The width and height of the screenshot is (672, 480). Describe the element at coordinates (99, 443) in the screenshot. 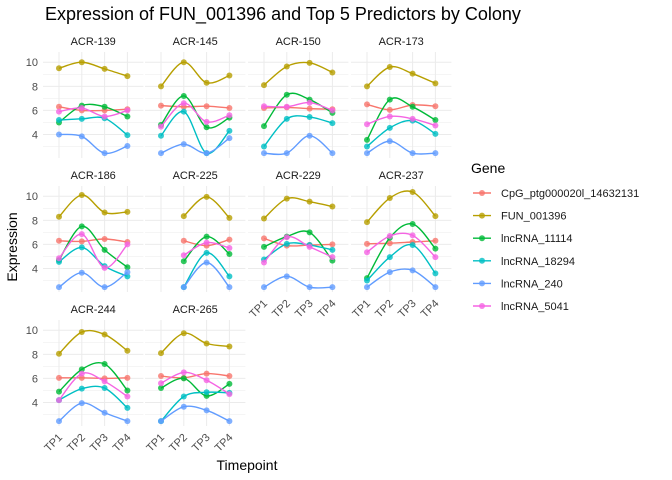

I see `x-tick-label: TP3` at that location.